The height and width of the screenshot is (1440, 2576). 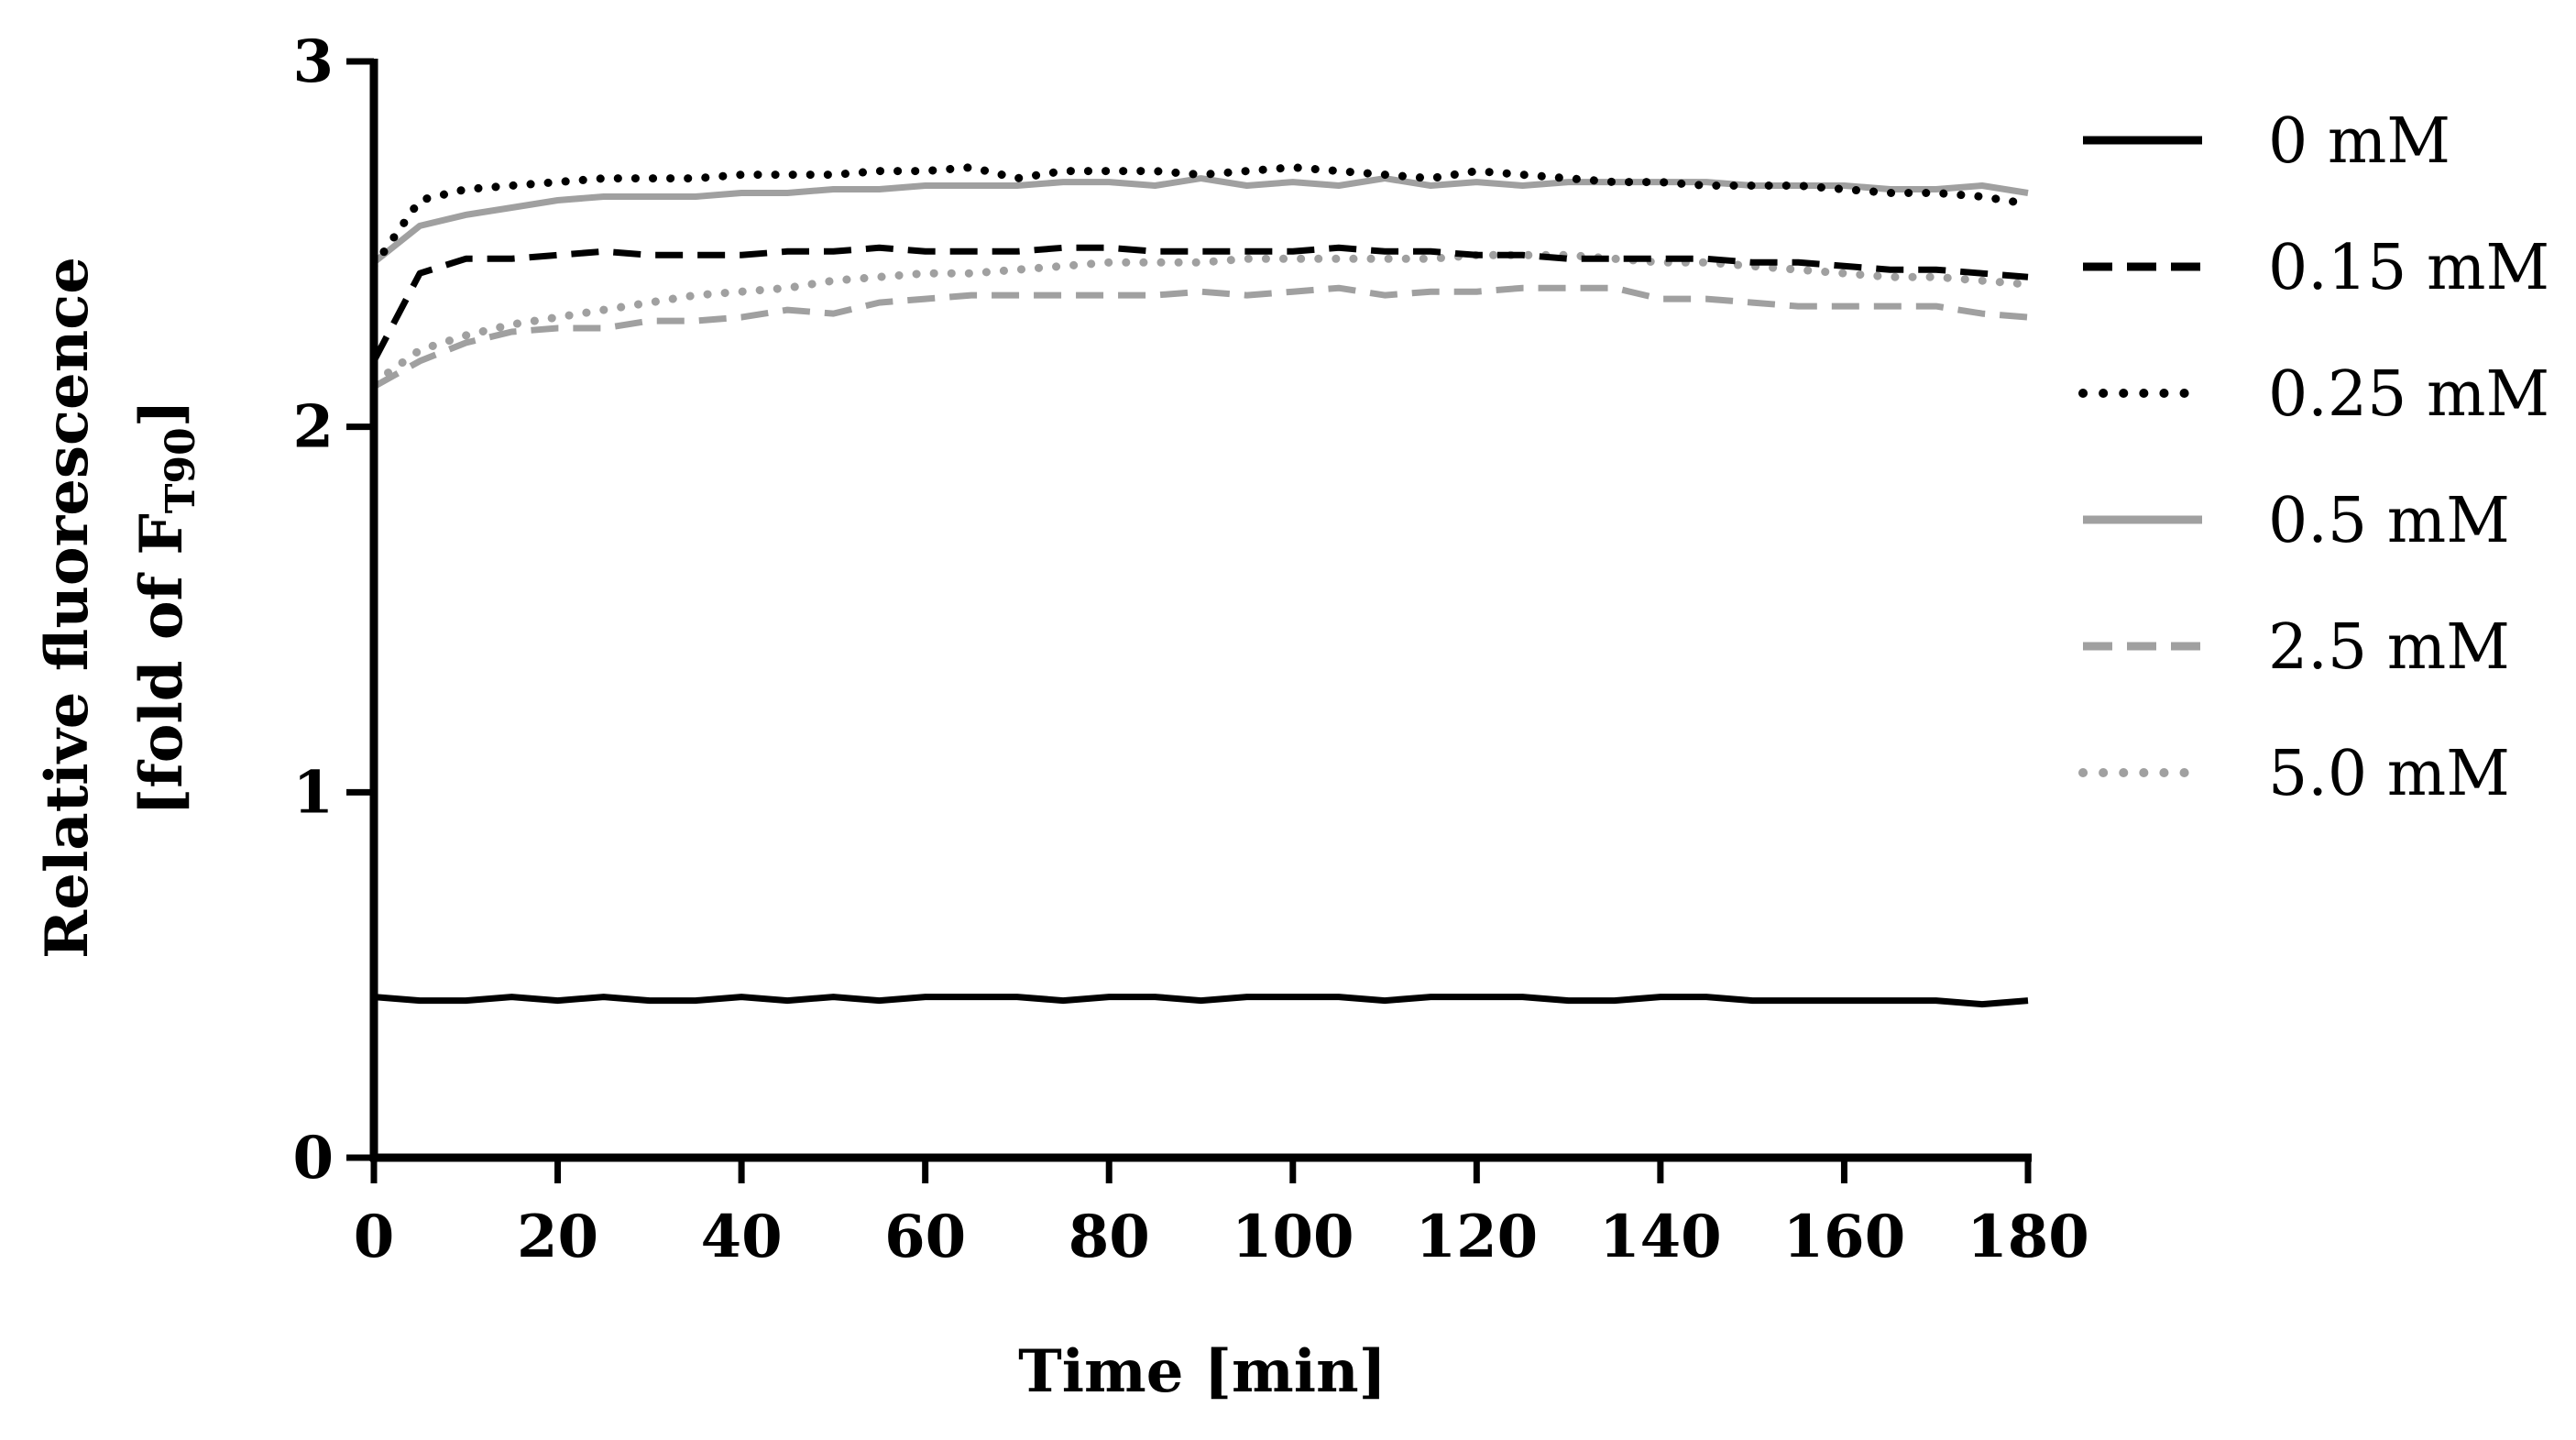 I want to click on x-axis-title: Time [min], so click(x=1202, y=1371).